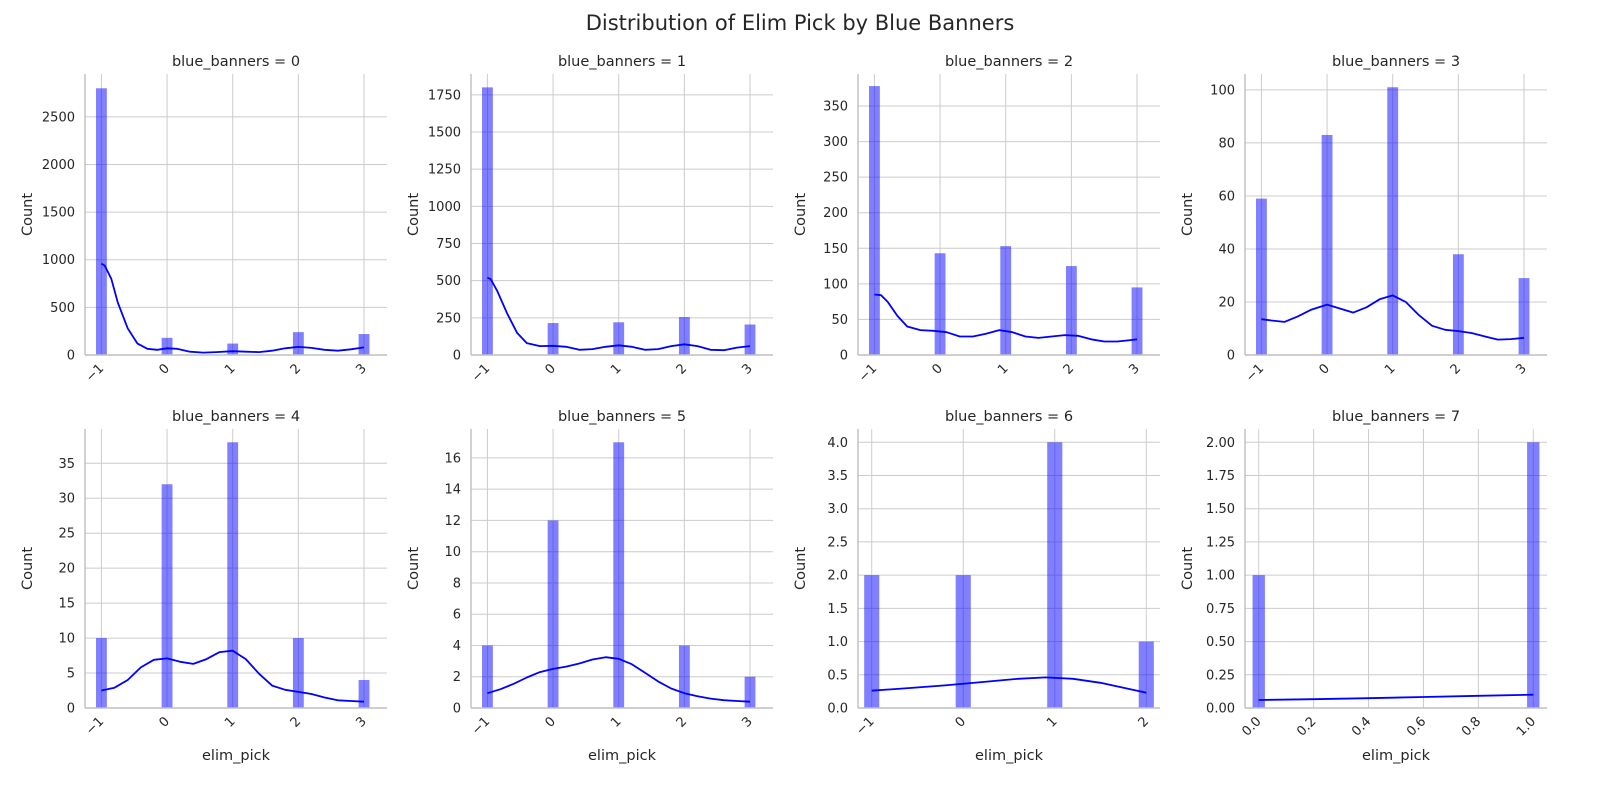 This screenshot has height=800, width=1600. I want to click on panel-7-bar, so click(1258, 641).